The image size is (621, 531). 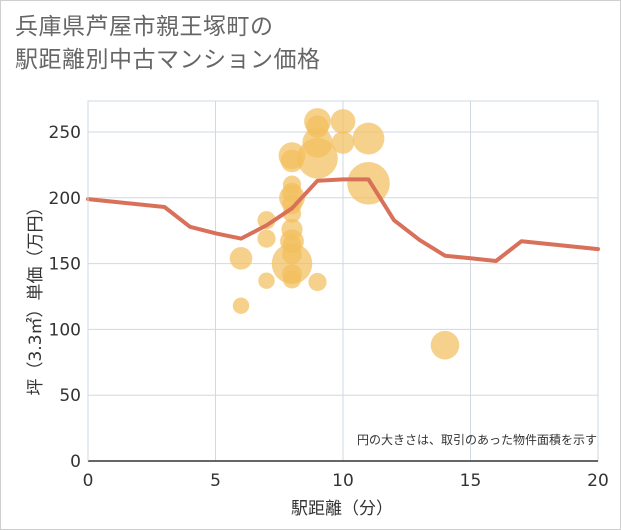 I want to click on x-axis-label: 駅距離（分）, so click(x=342, y=509).